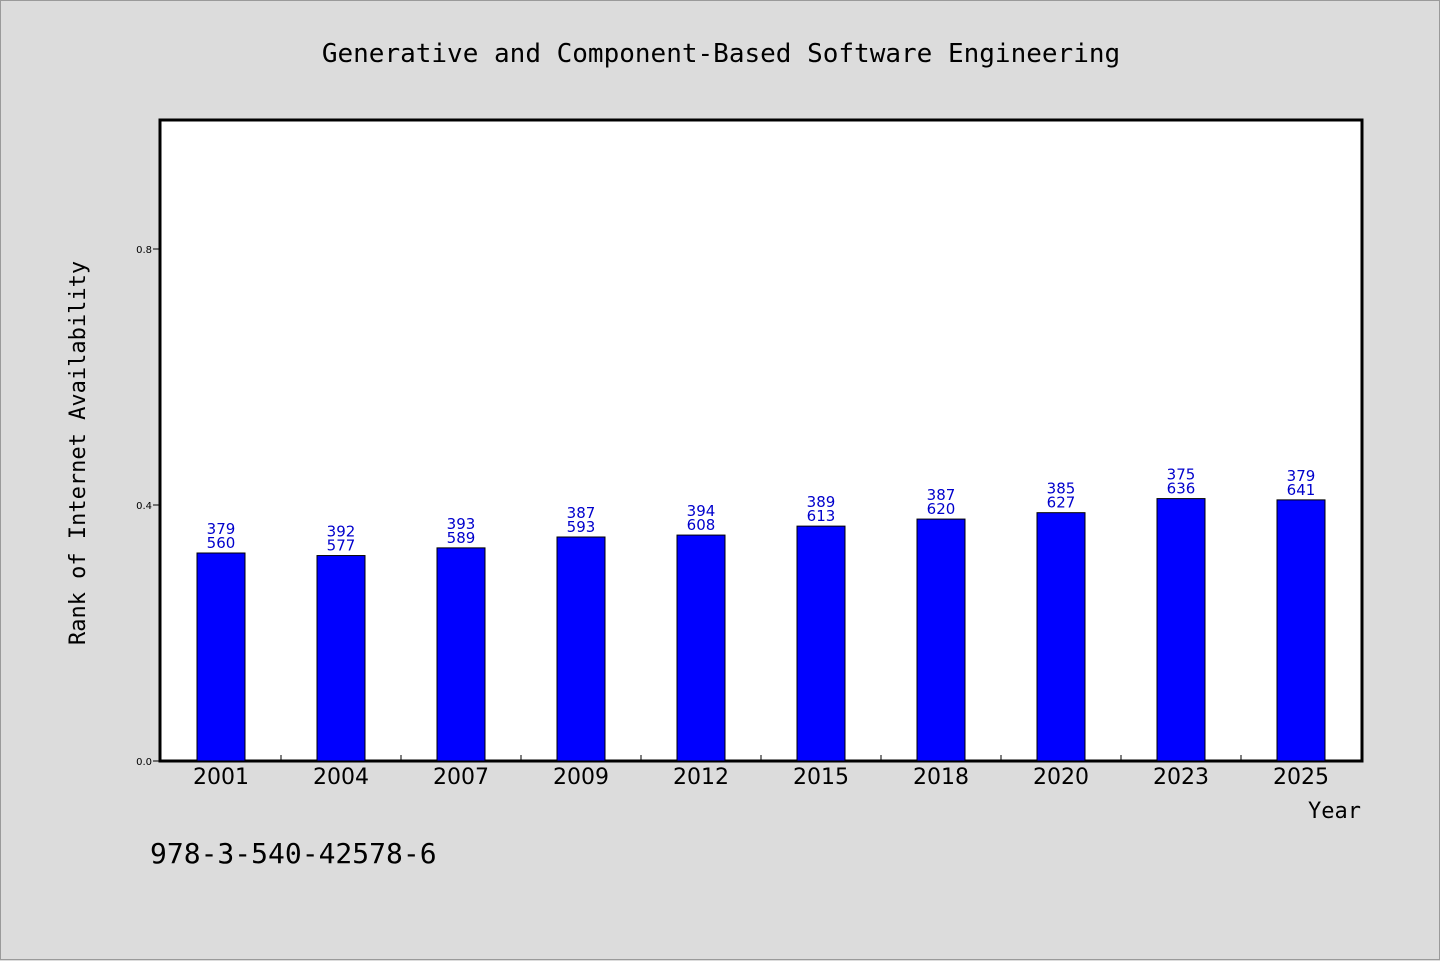  What do you see at coordinates (293, 853) in the screenshot?
I see `isbn-footer: 978-3-540-42578-6` at bounding box center [293, 853].